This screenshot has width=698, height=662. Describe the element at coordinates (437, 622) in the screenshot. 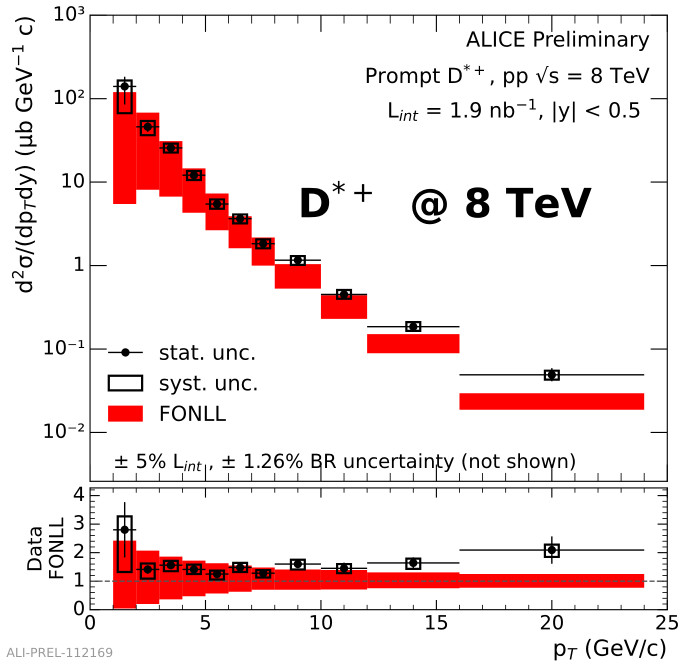

I see `x-tick-label: 15` at that location.